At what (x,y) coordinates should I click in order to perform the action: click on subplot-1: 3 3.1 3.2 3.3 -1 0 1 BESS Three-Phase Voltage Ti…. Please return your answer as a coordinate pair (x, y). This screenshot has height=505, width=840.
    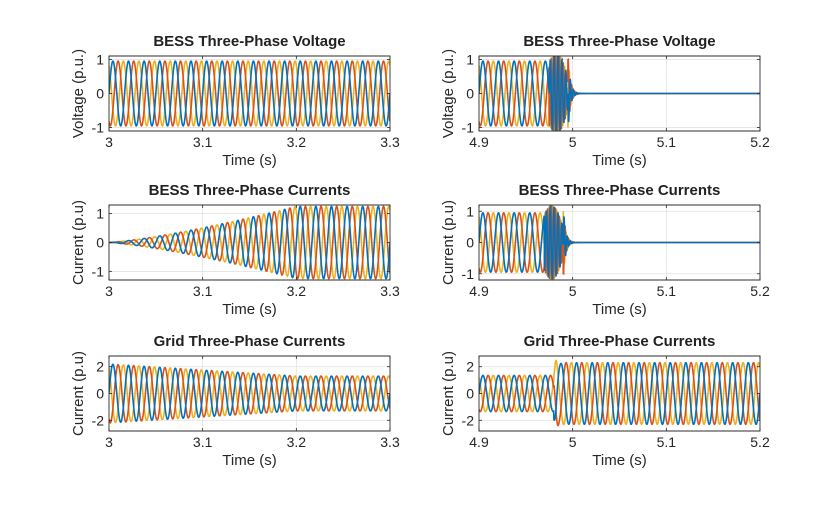
    Looking at the image, I should click on (235, 101).